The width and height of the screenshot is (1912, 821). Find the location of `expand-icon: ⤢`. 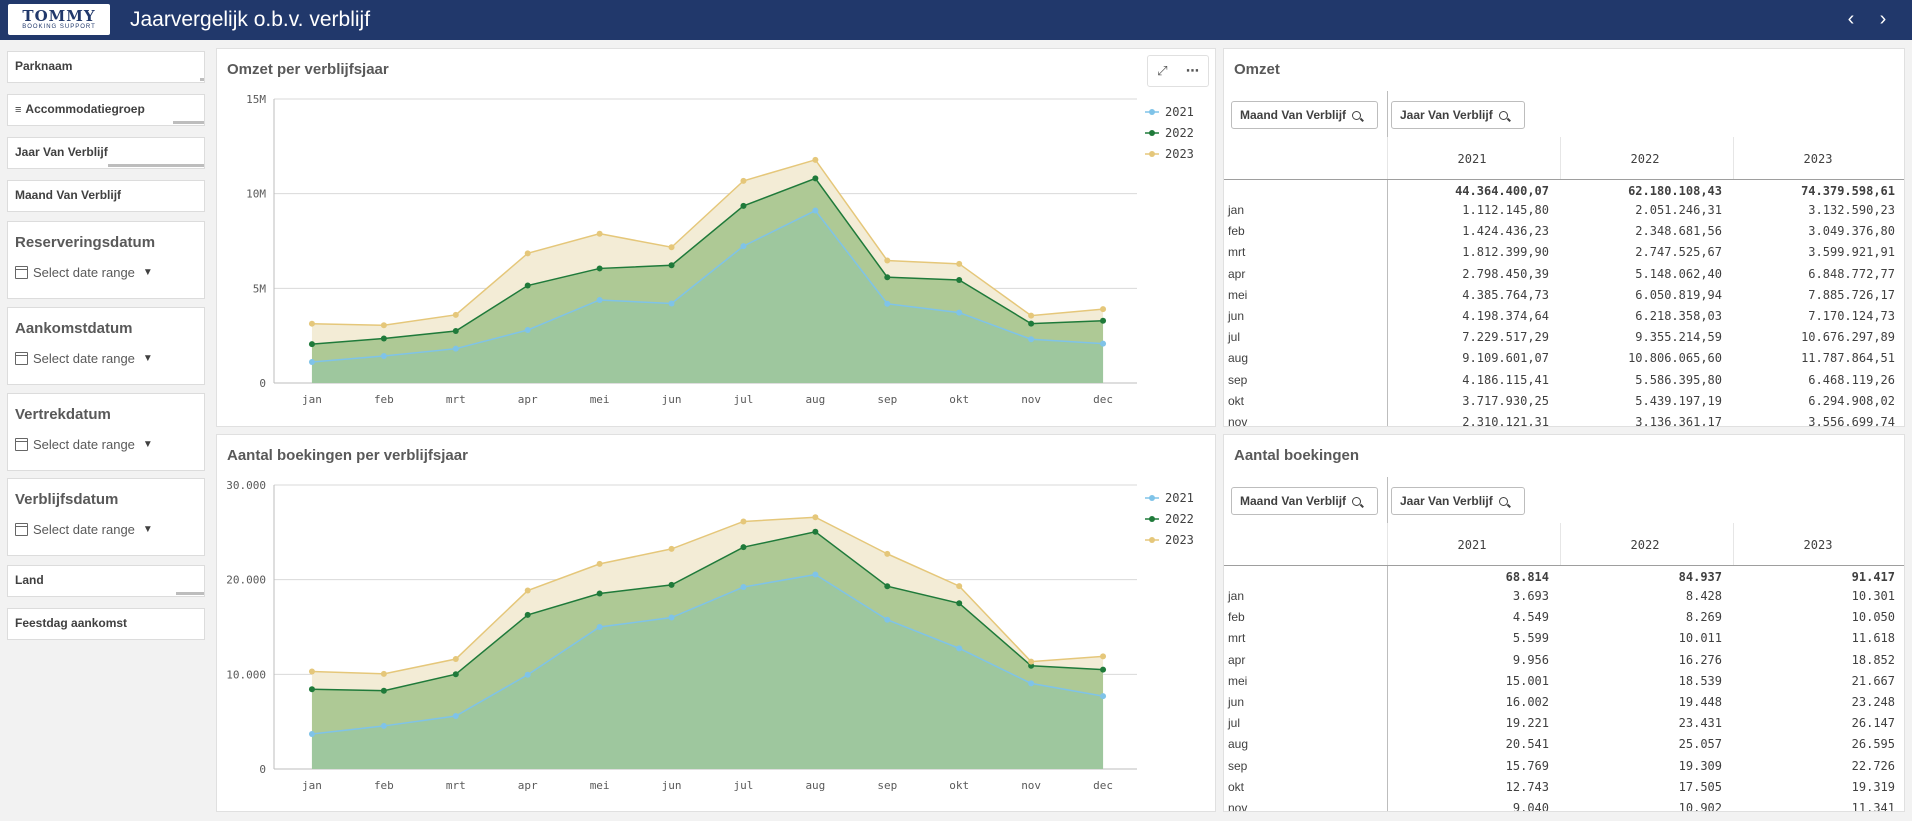

expand-icon: ⤢ is located at coordinates (1162, 70).